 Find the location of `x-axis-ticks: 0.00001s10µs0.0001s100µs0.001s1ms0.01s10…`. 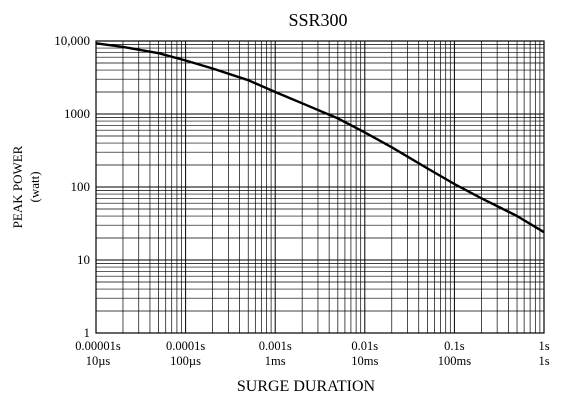

x-axis-ticks: 0.00001s10µs0.0001s100µs0.001s1ms0.01s10… is located at coordinates (312, 353).